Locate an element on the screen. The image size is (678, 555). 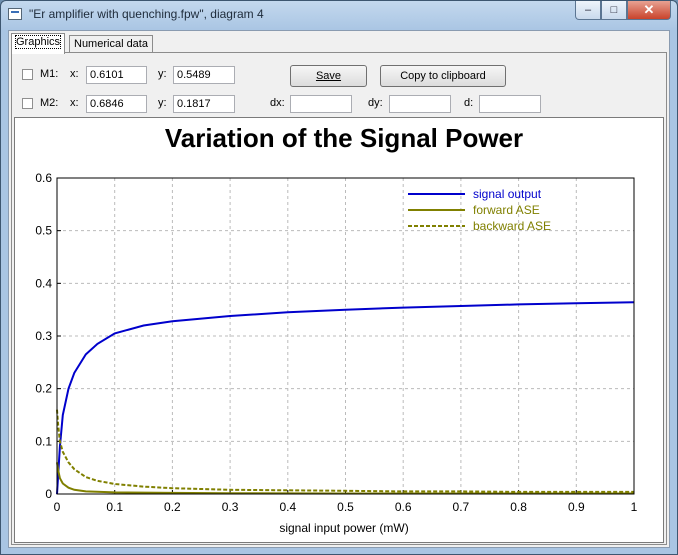
legend-label-1: forward ASE is located at coordinates (506, 210).